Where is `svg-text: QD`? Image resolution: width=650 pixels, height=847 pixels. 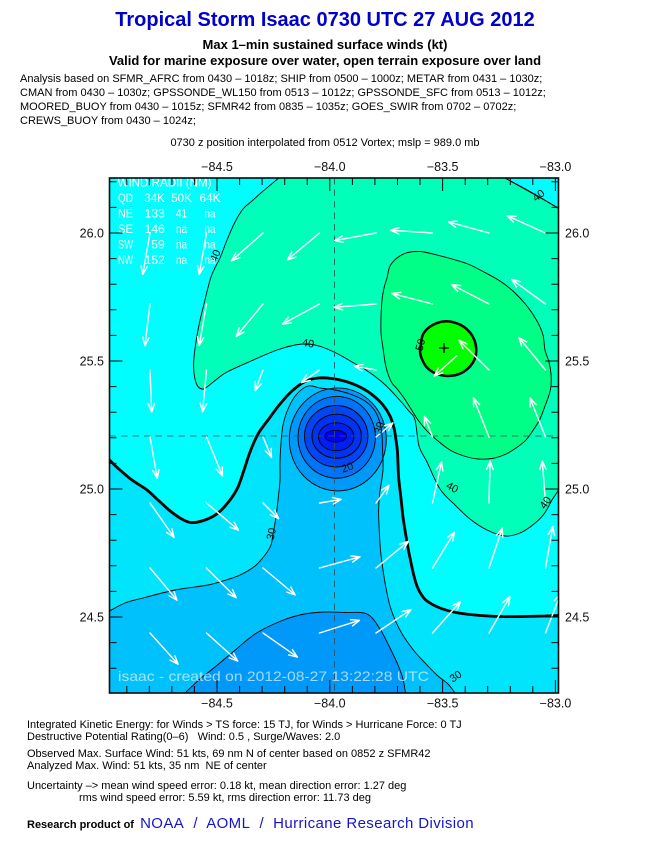
svg-text: QD is located at coordinates (125, 198).